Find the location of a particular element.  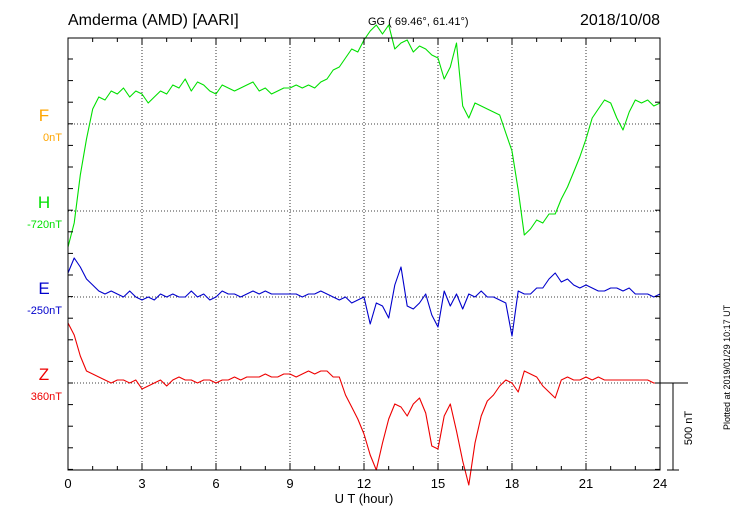

x-tick-label: 6 is located at coordinates (215, 483).